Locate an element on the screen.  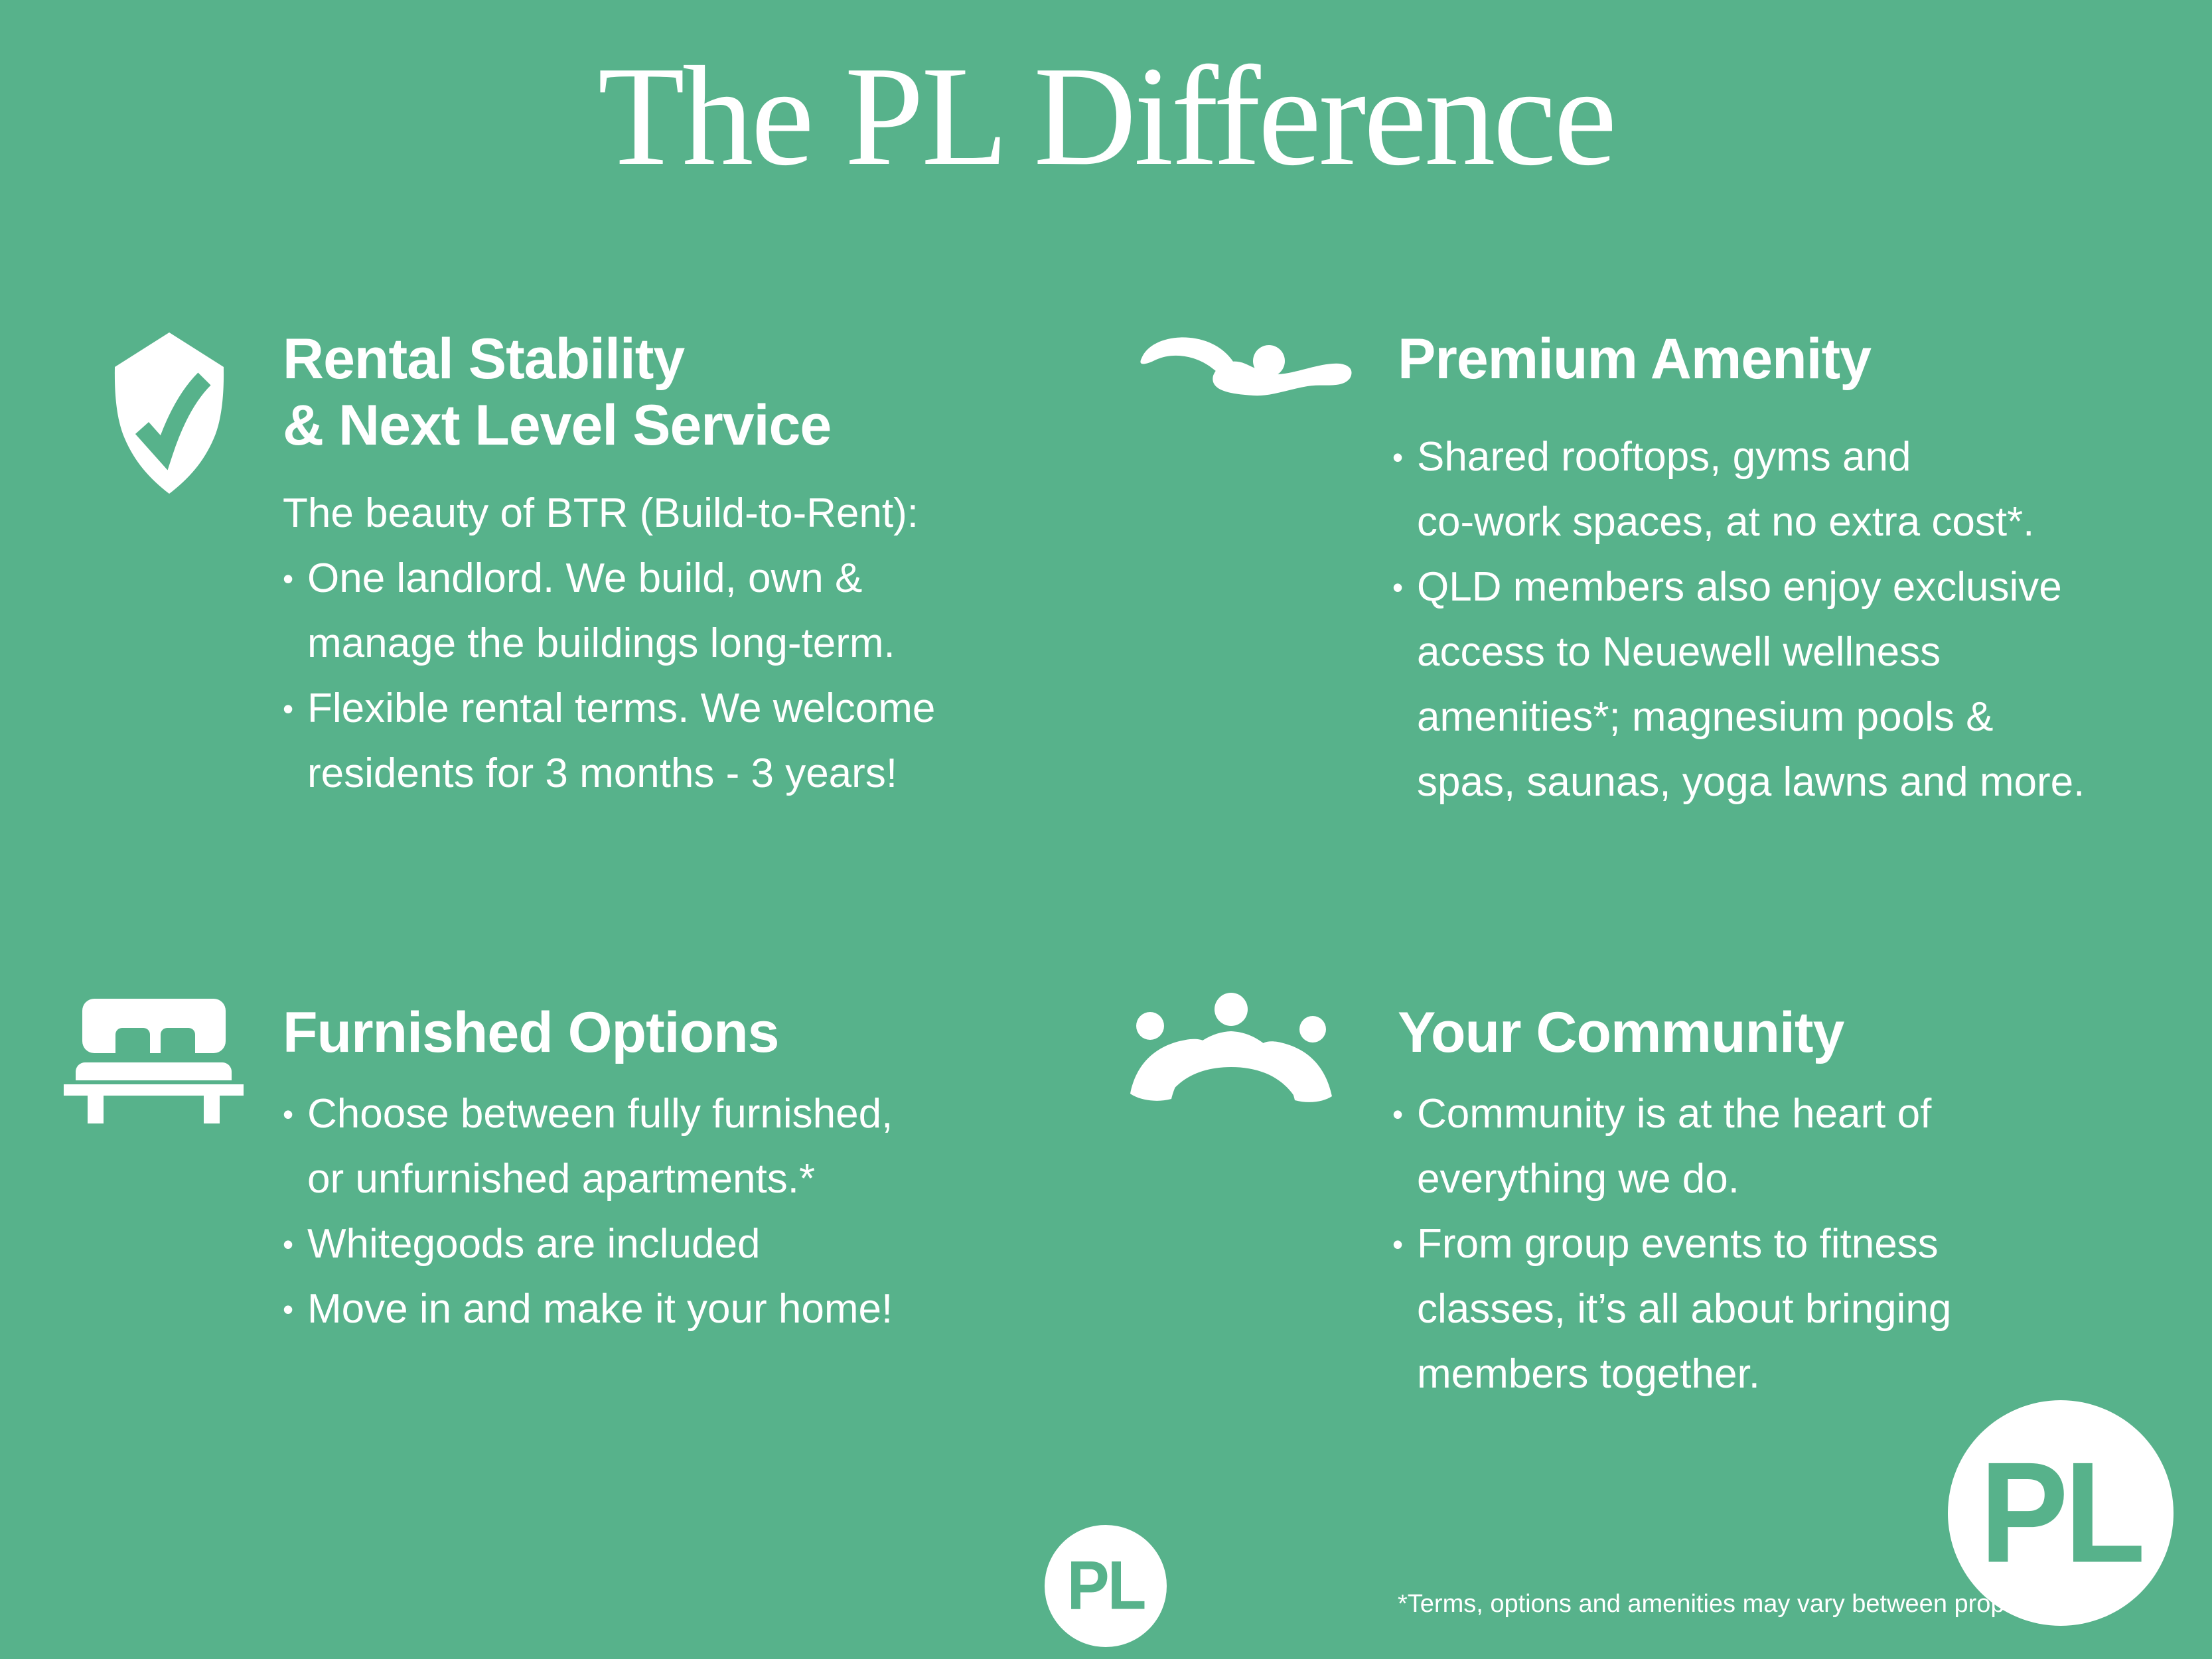
pl-logo-large: PL is located at coordinates (2061, 1513).